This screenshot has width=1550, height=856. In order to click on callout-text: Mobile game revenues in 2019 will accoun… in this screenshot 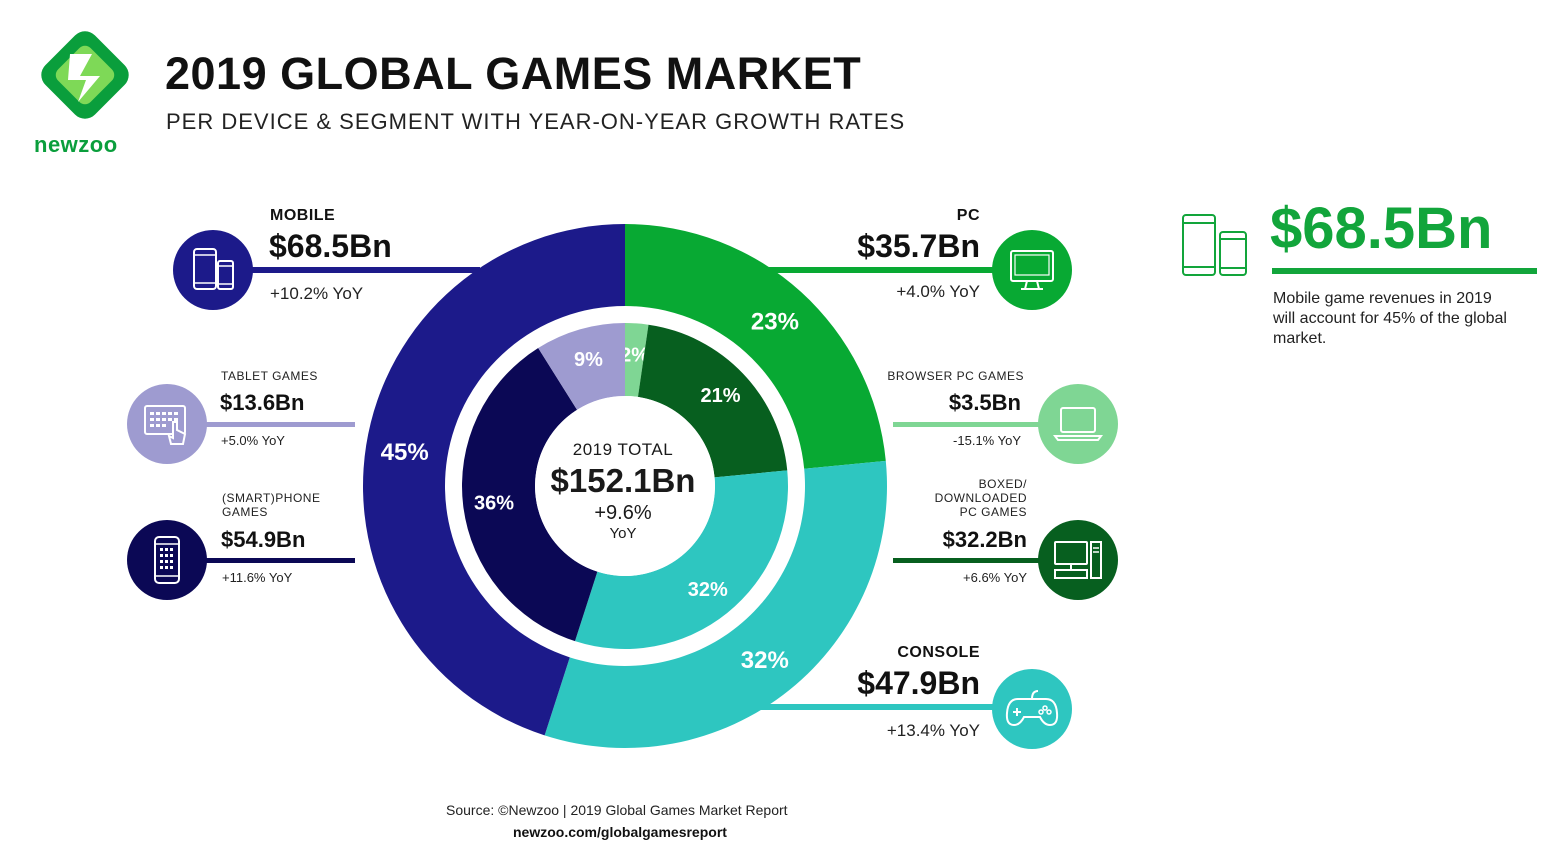, I will do `click(1390, 318)`.